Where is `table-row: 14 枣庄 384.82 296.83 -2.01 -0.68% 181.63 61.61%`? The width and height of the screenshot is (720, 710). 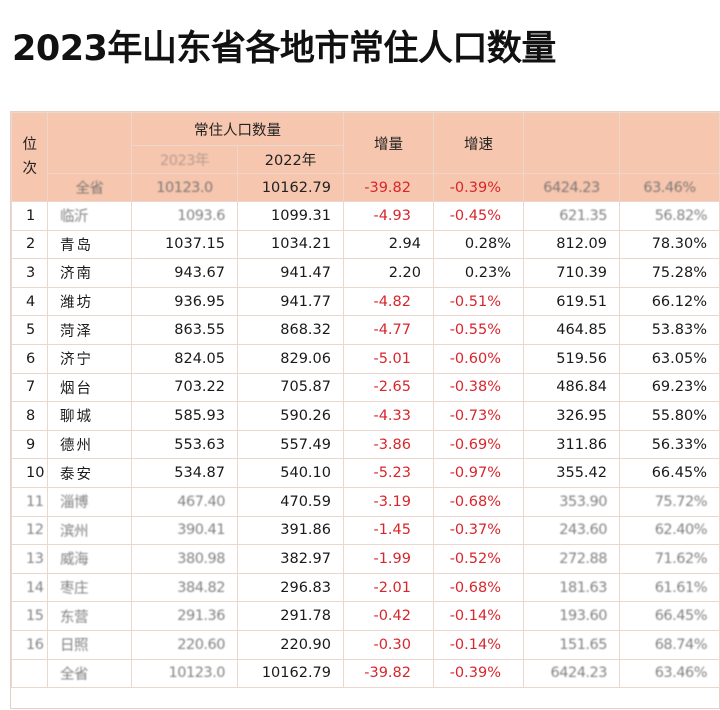
table-row: 14 枣庄 384.82 296.83 -2.01 -0.68% 181.63 61.61% is located at coordinates (365, 587).